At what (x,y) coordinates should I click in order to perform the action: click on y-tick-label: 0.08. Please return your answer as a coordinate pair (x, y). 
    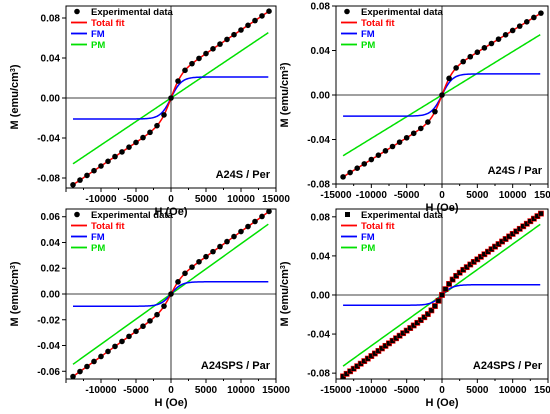
    Looking at the image, I should click on (321, 7).